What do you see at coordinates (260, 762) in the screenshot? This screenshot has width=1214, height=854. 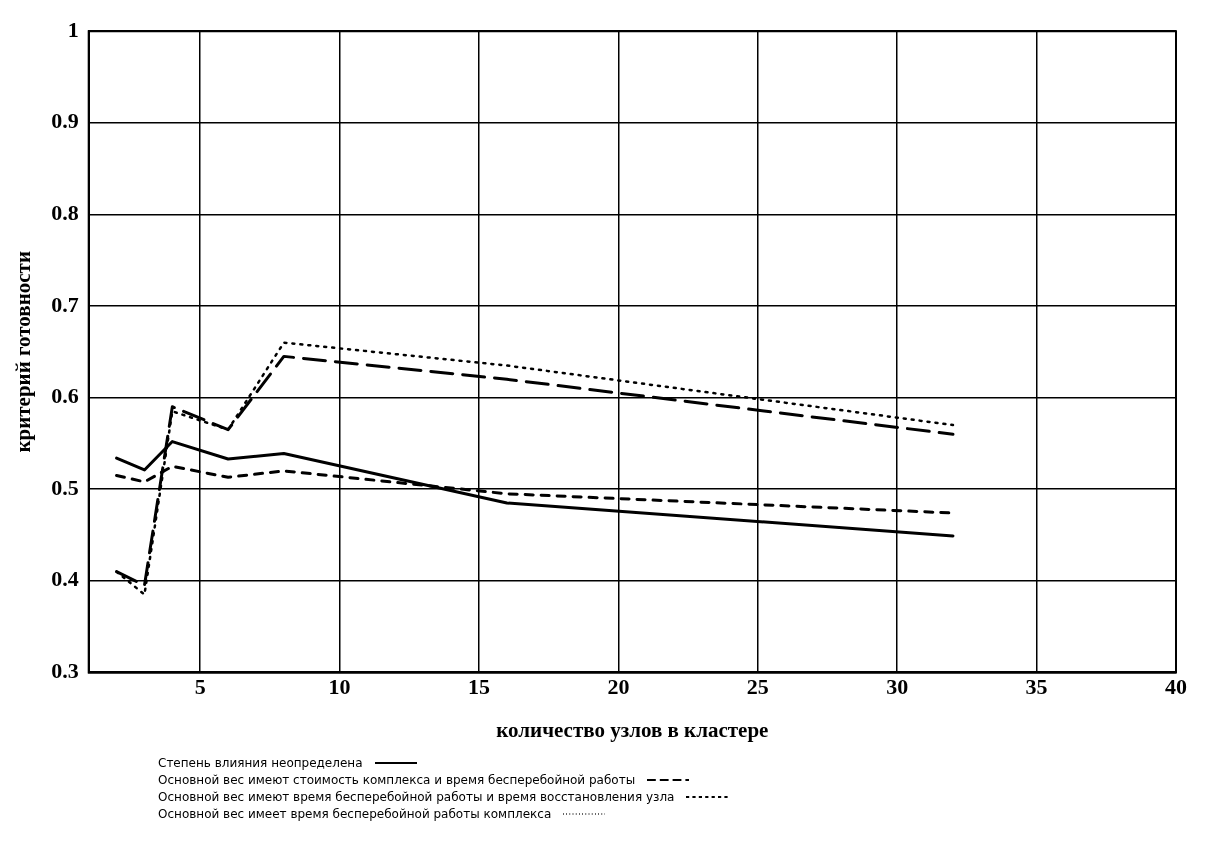 I see `legend-label: Степень влияния неопределена` at bounding box center [260, 762].